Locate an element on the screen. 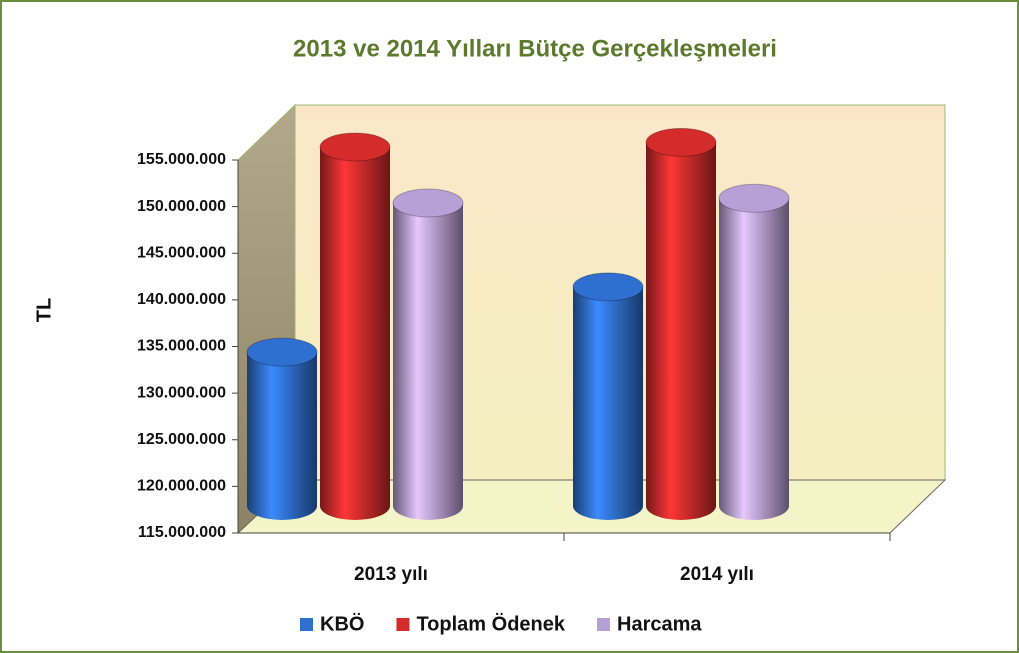 The height and width of the screenshot is (653, 1019). y-tick-label: 120.000.000 is located at coordinates (181, 486).